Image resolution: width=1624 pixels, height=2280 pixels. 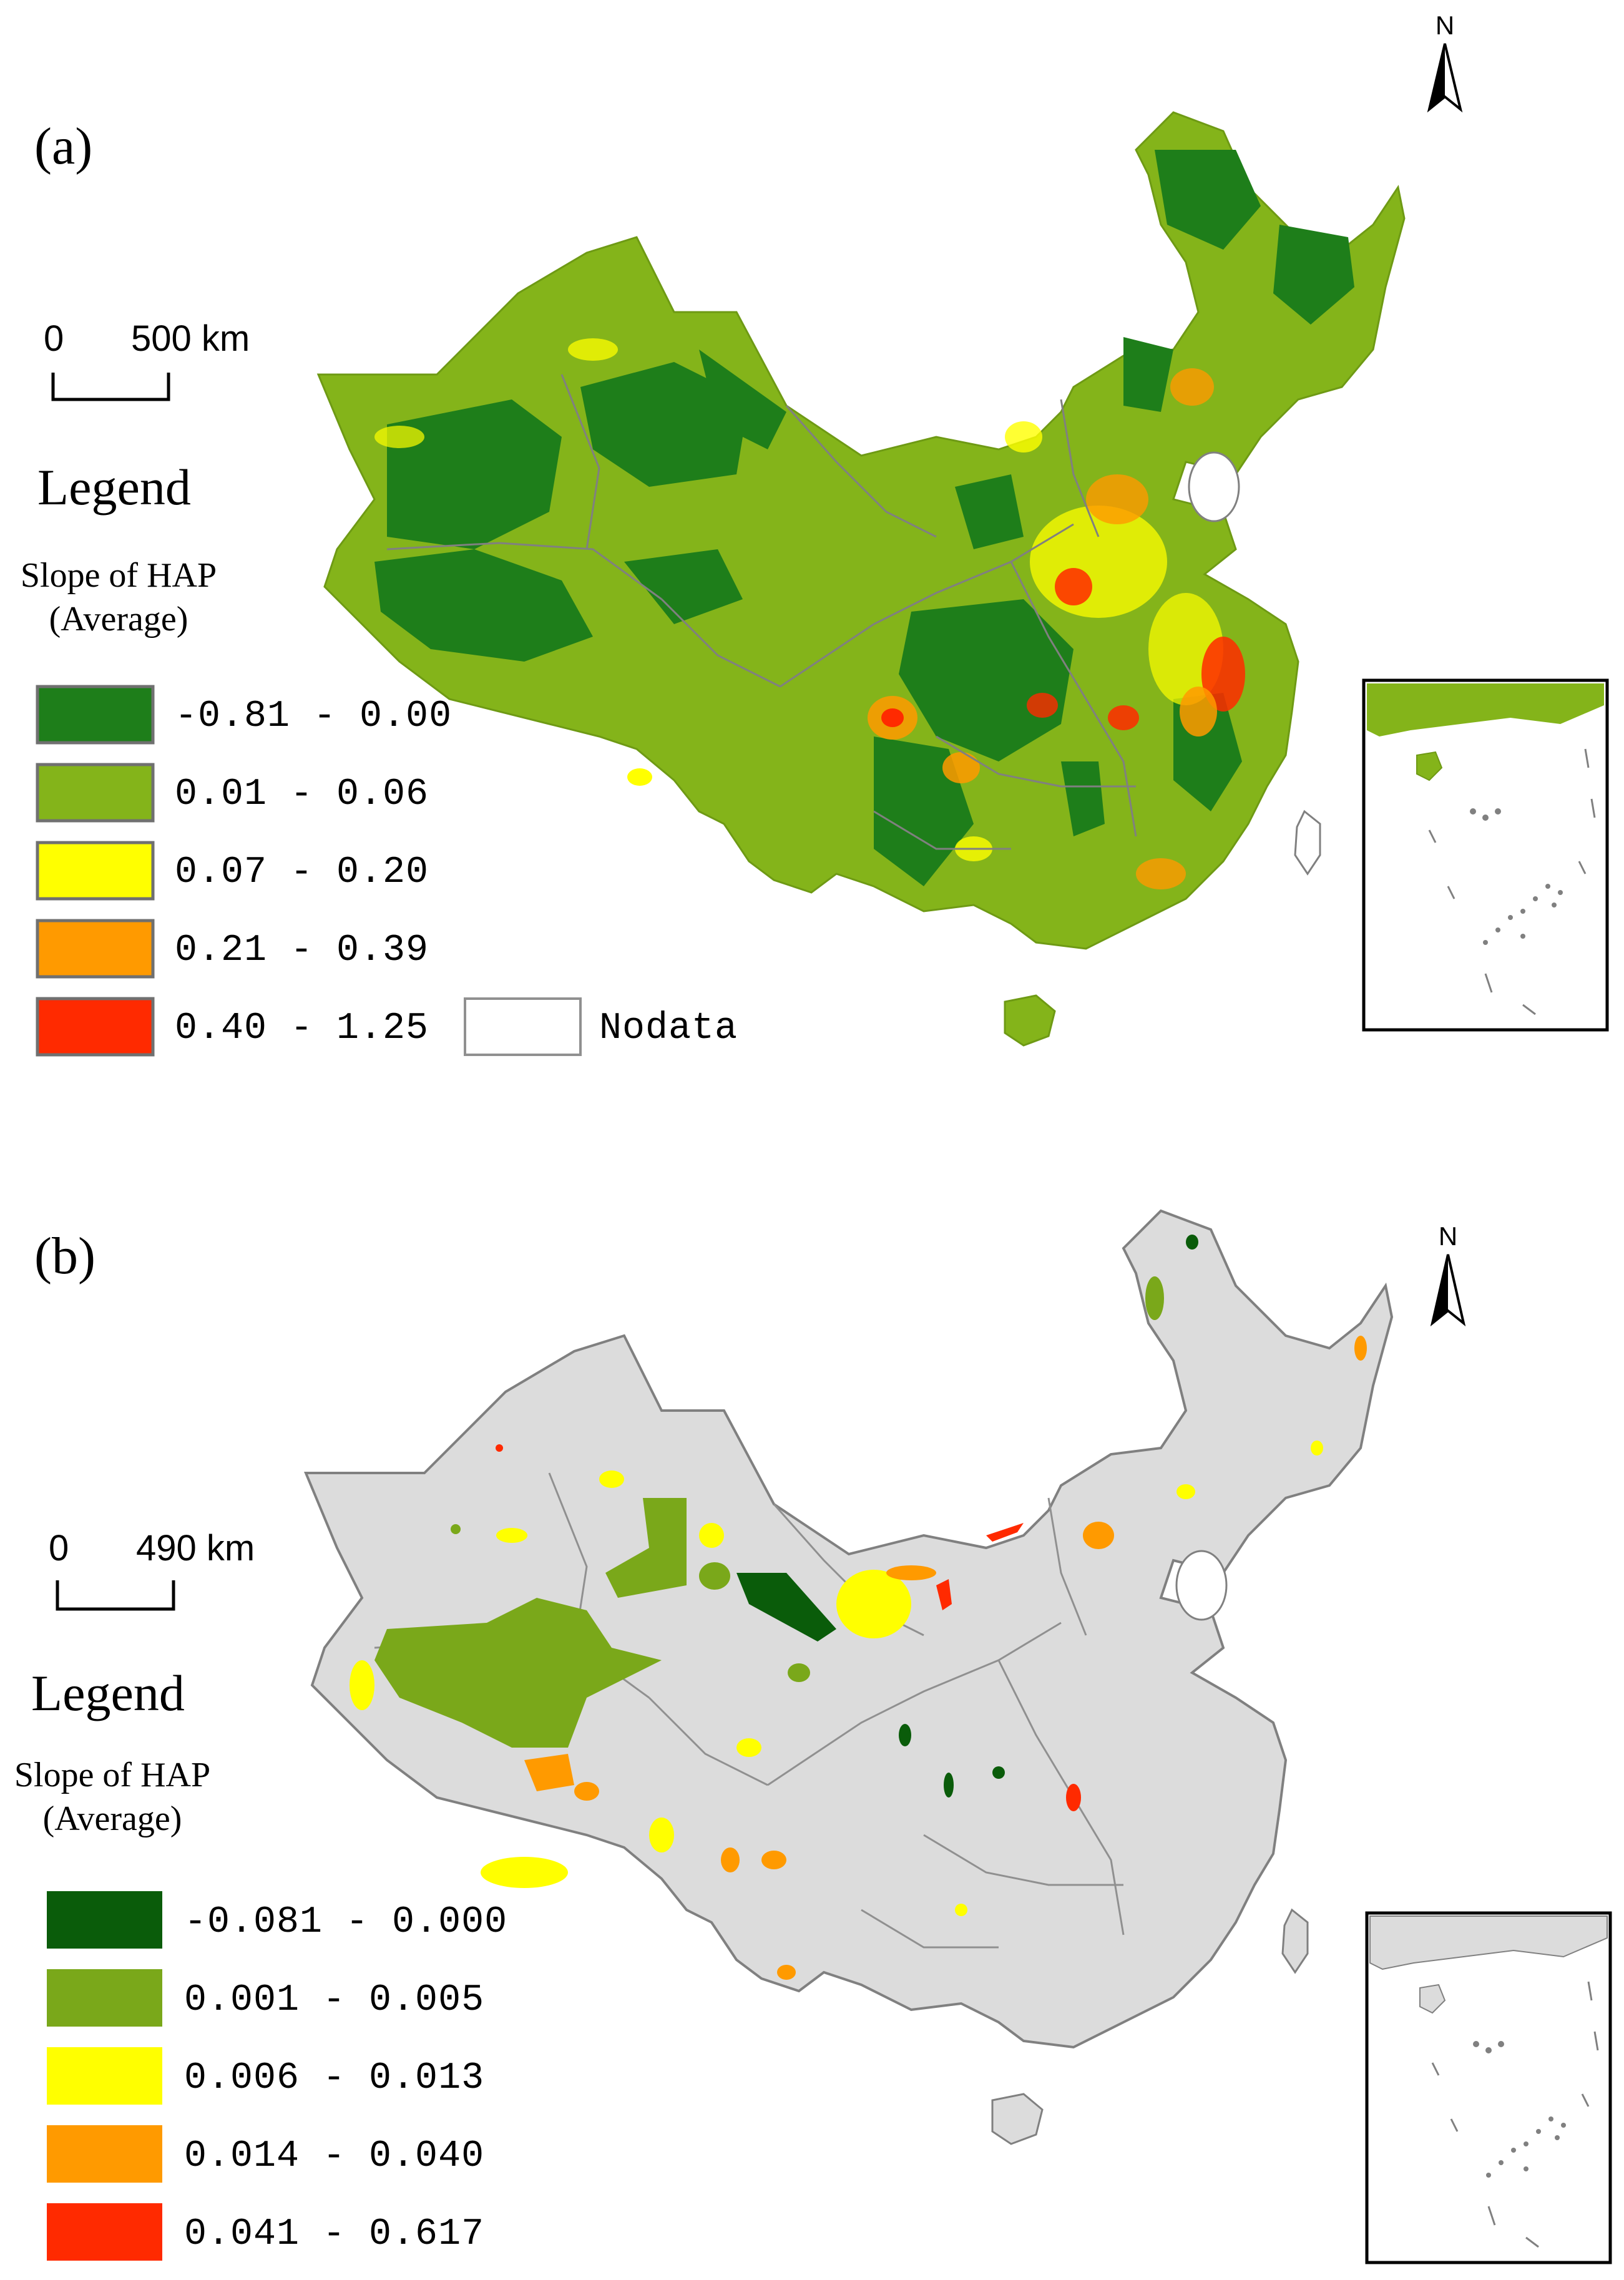 I want to click on panel-a-label: (a), so click(x=63, y=146).